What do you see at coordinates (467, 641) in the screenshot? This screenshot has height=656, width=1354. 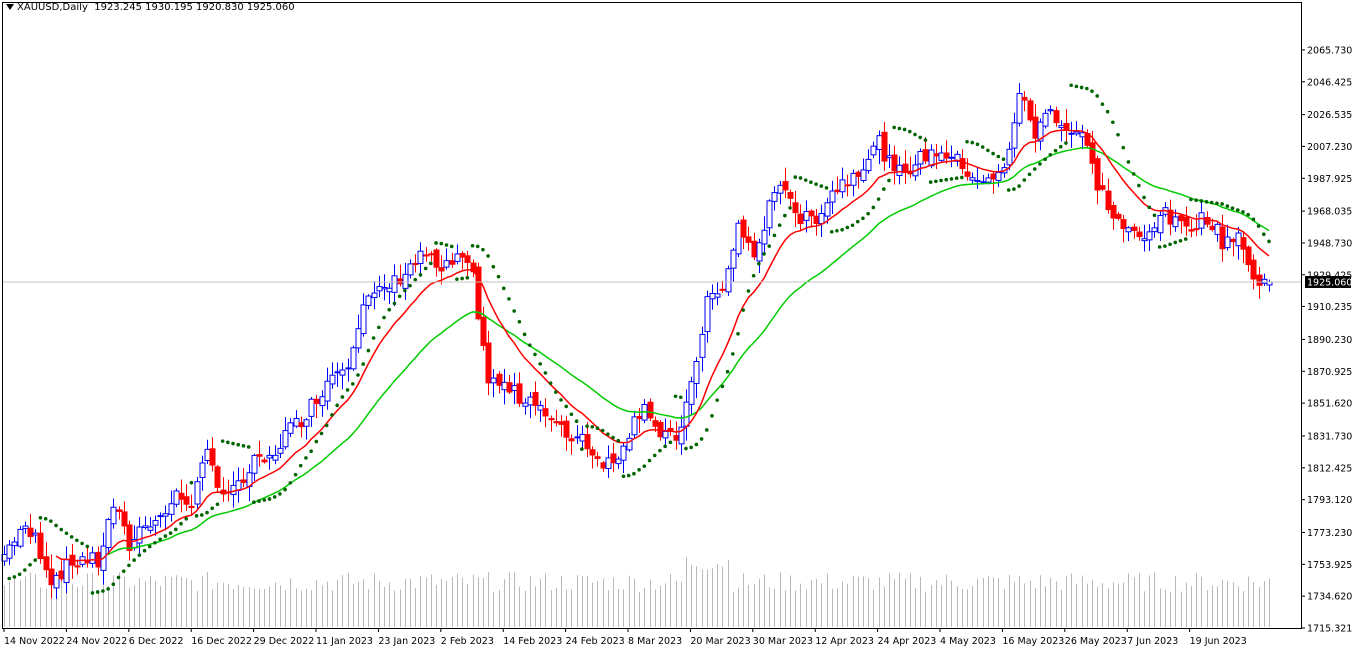 I see `x-tick-label: 2 Feb 2023` at bounding box center [467, 641].